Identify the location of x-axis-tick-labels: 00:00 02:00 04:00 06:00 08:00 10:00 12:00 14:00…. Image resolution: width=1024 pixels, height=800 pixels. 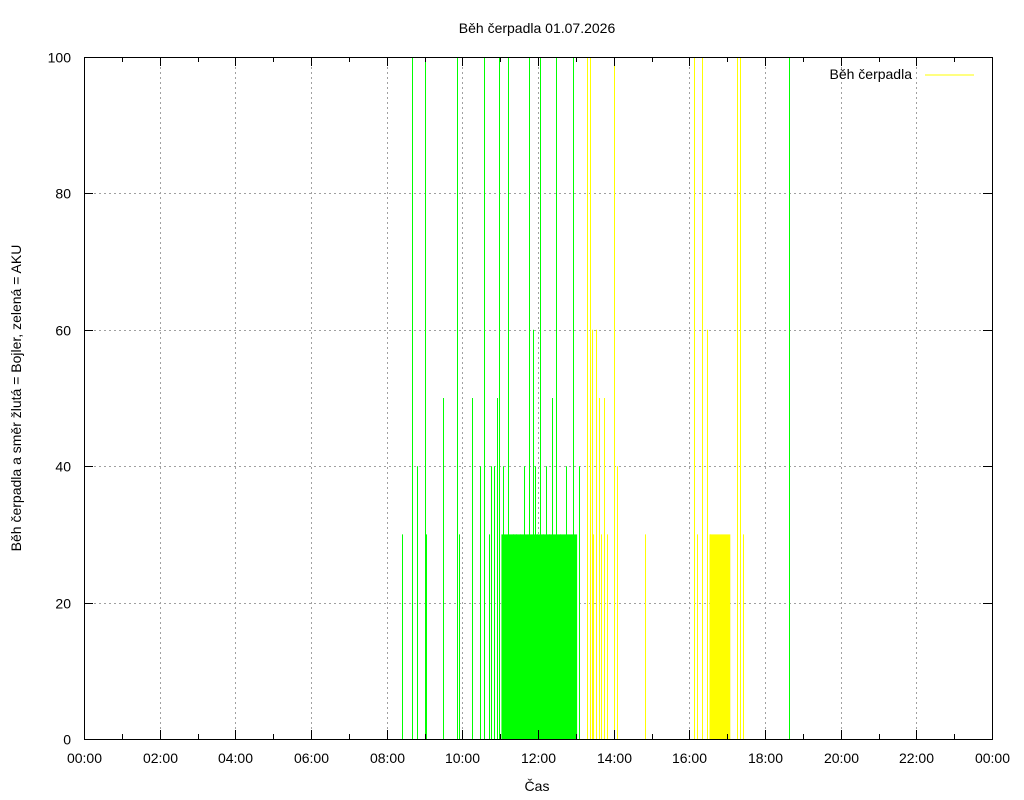
(538, 758).